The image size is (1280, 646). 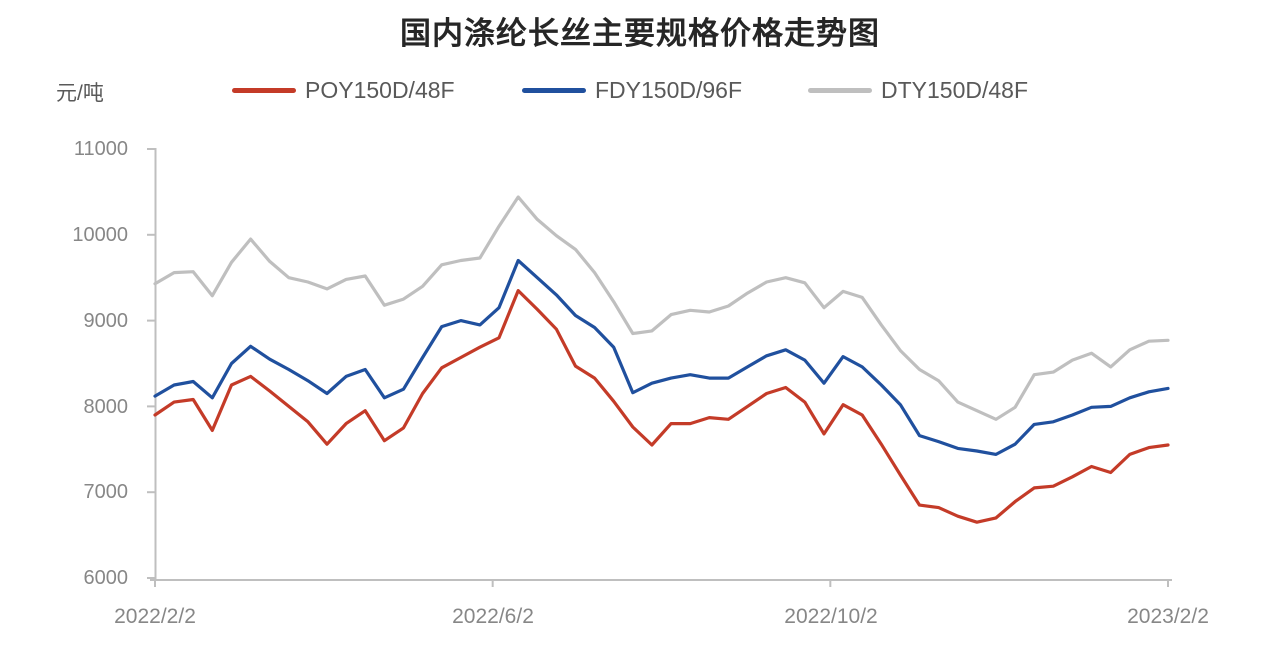 What do you see at coordinates (155, 616) in the screenshot?
I see `x-tick-label: 2022/2/2` at bounding box center [155, 616].